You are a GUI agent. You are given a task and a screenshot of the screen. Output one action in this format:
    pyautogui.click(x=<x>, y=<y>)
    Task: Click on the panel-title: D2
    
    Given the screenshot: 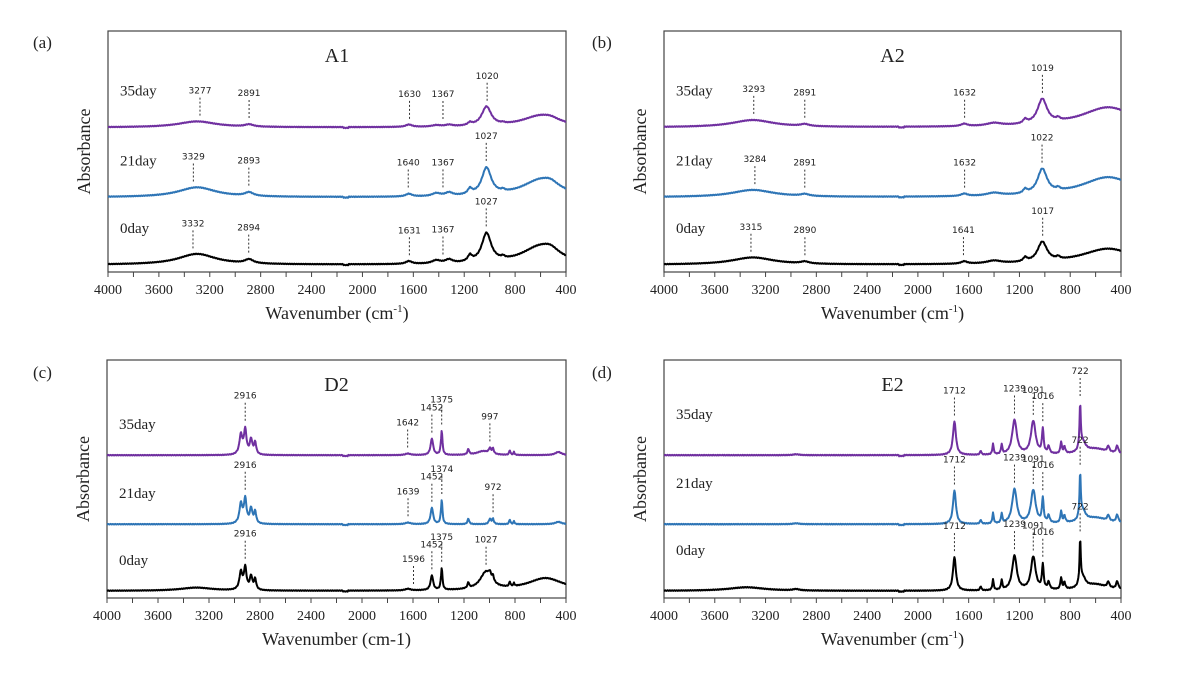 What is the action you would take?
    pyautogui.click(x=336, y=385)
    